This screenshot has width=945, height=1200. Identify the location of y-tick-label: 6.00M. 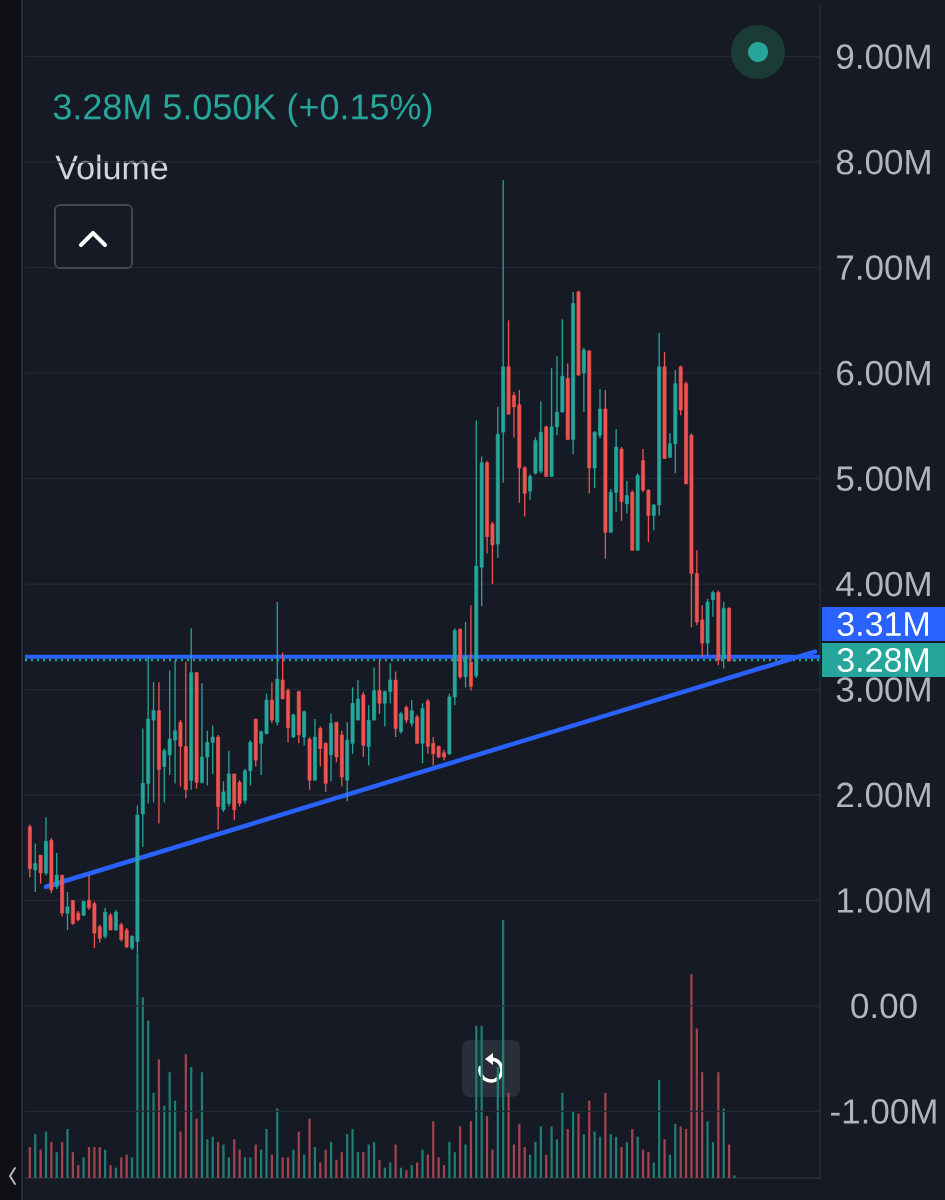
(883, 373).